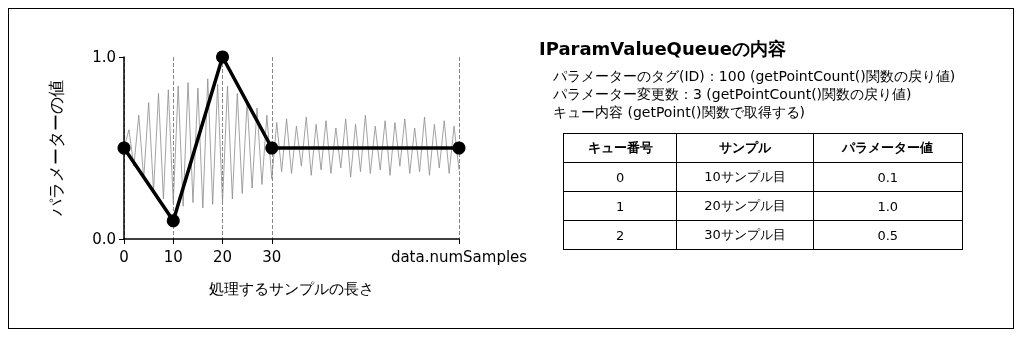 The width and height of the screenshot is (1024, 339). What do you see at coordinates (888, 148) in the screenshot?
I see `text: パラメーター値` at bounding box center [888, 148].